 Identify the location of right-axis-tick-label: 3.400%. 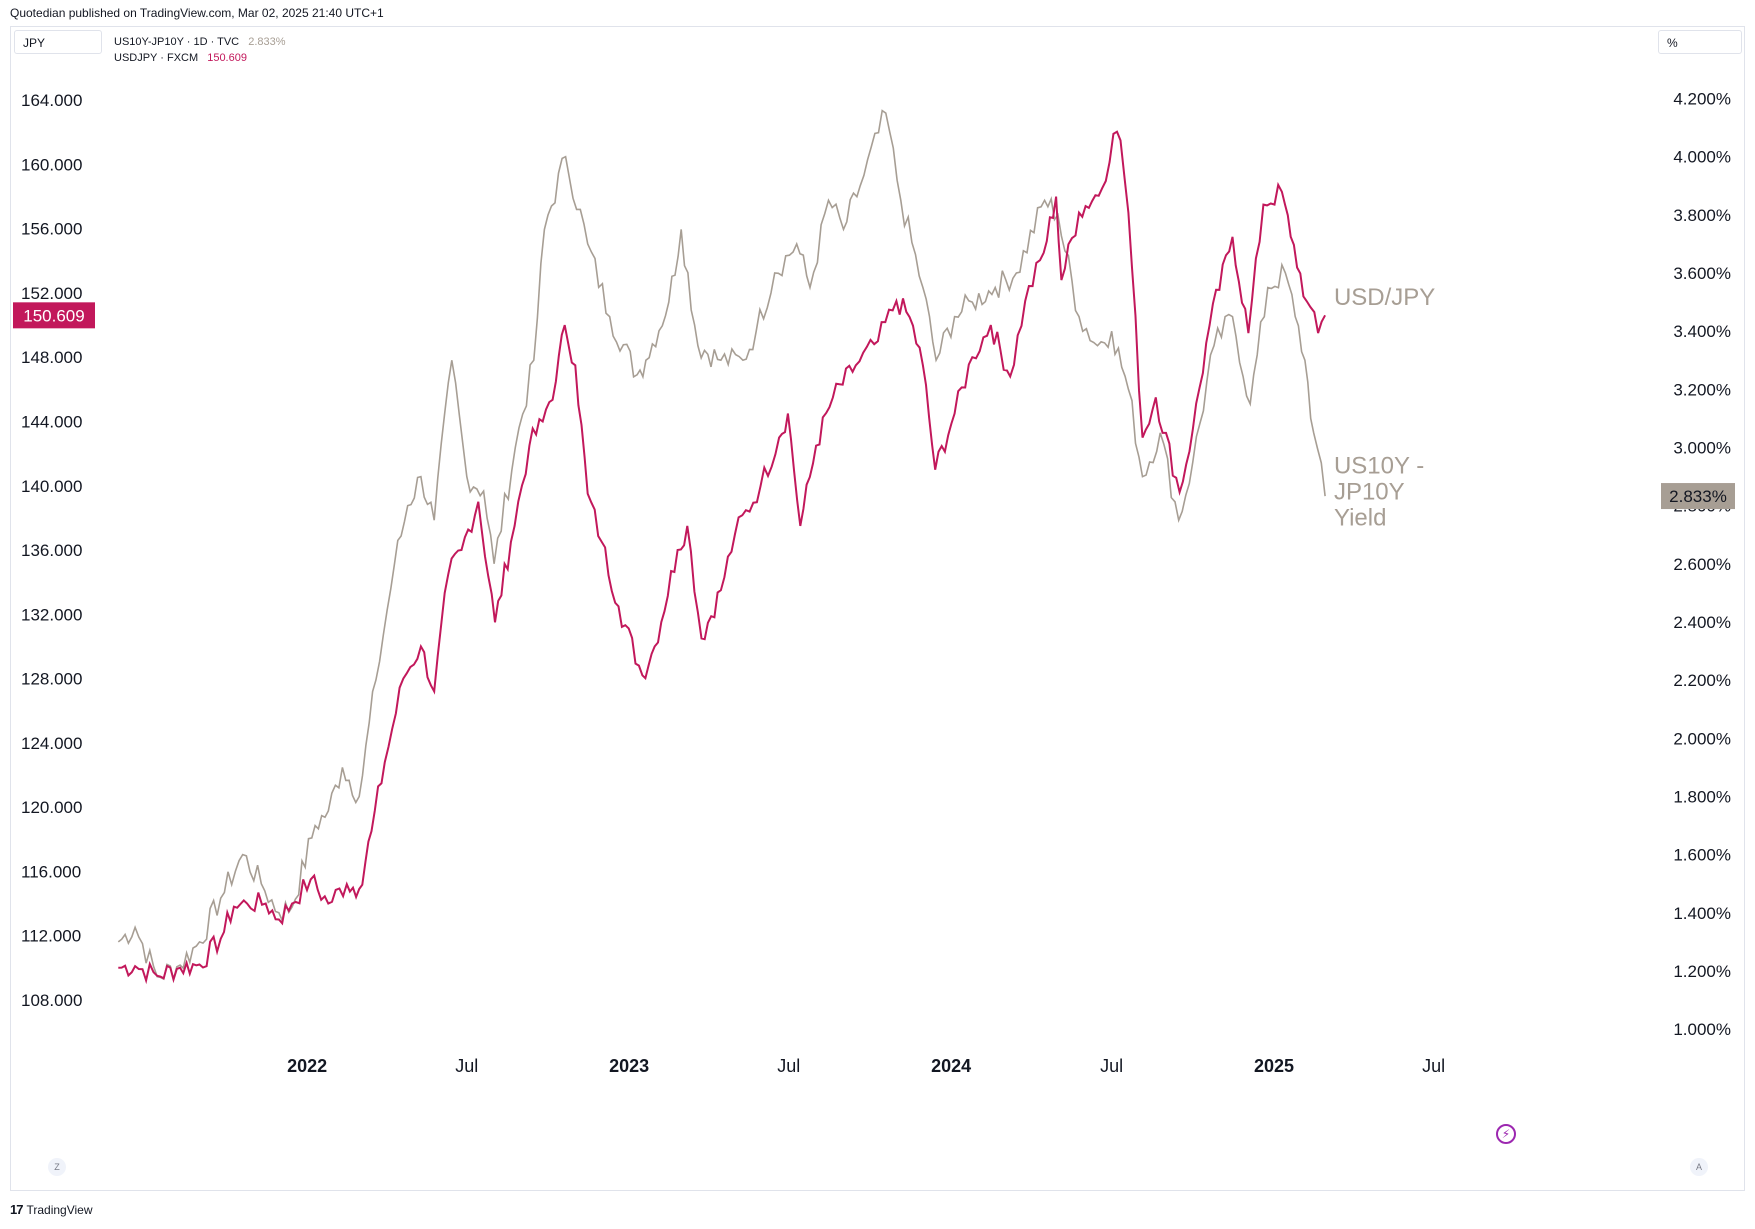
(1702, 331).